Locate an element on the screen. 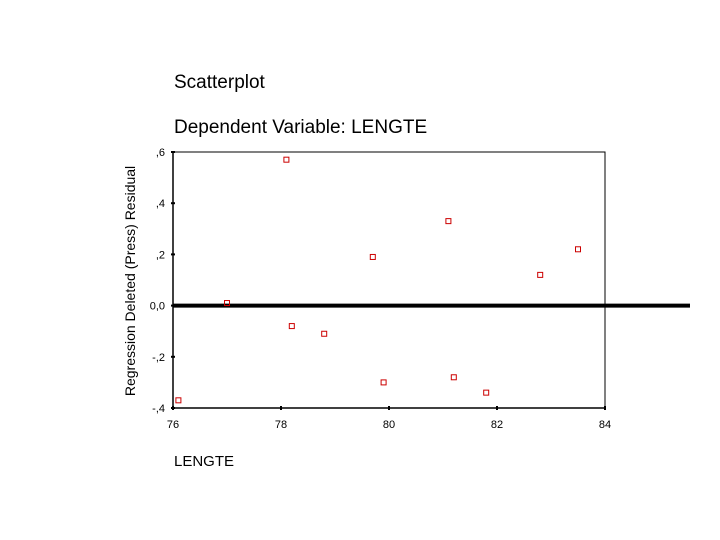  x-axis-ticks: 76 78 80 82 84 is located at coordinates (389, 418).